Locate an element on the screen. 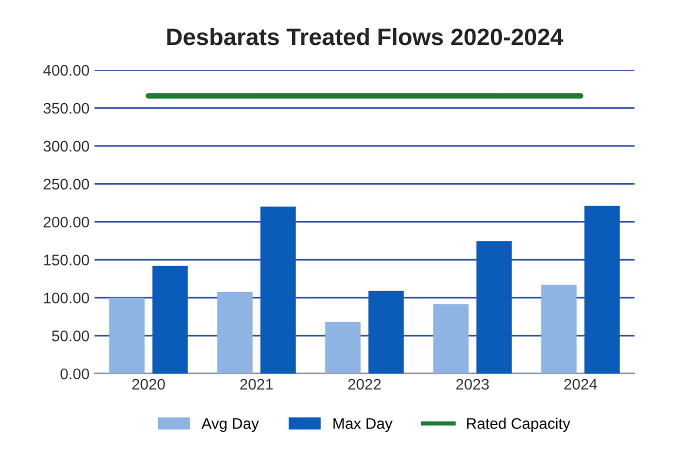 The height and width of the screenshot is (467, 675). legend-label: Rated Capacity is located at coordinates (518, 425).